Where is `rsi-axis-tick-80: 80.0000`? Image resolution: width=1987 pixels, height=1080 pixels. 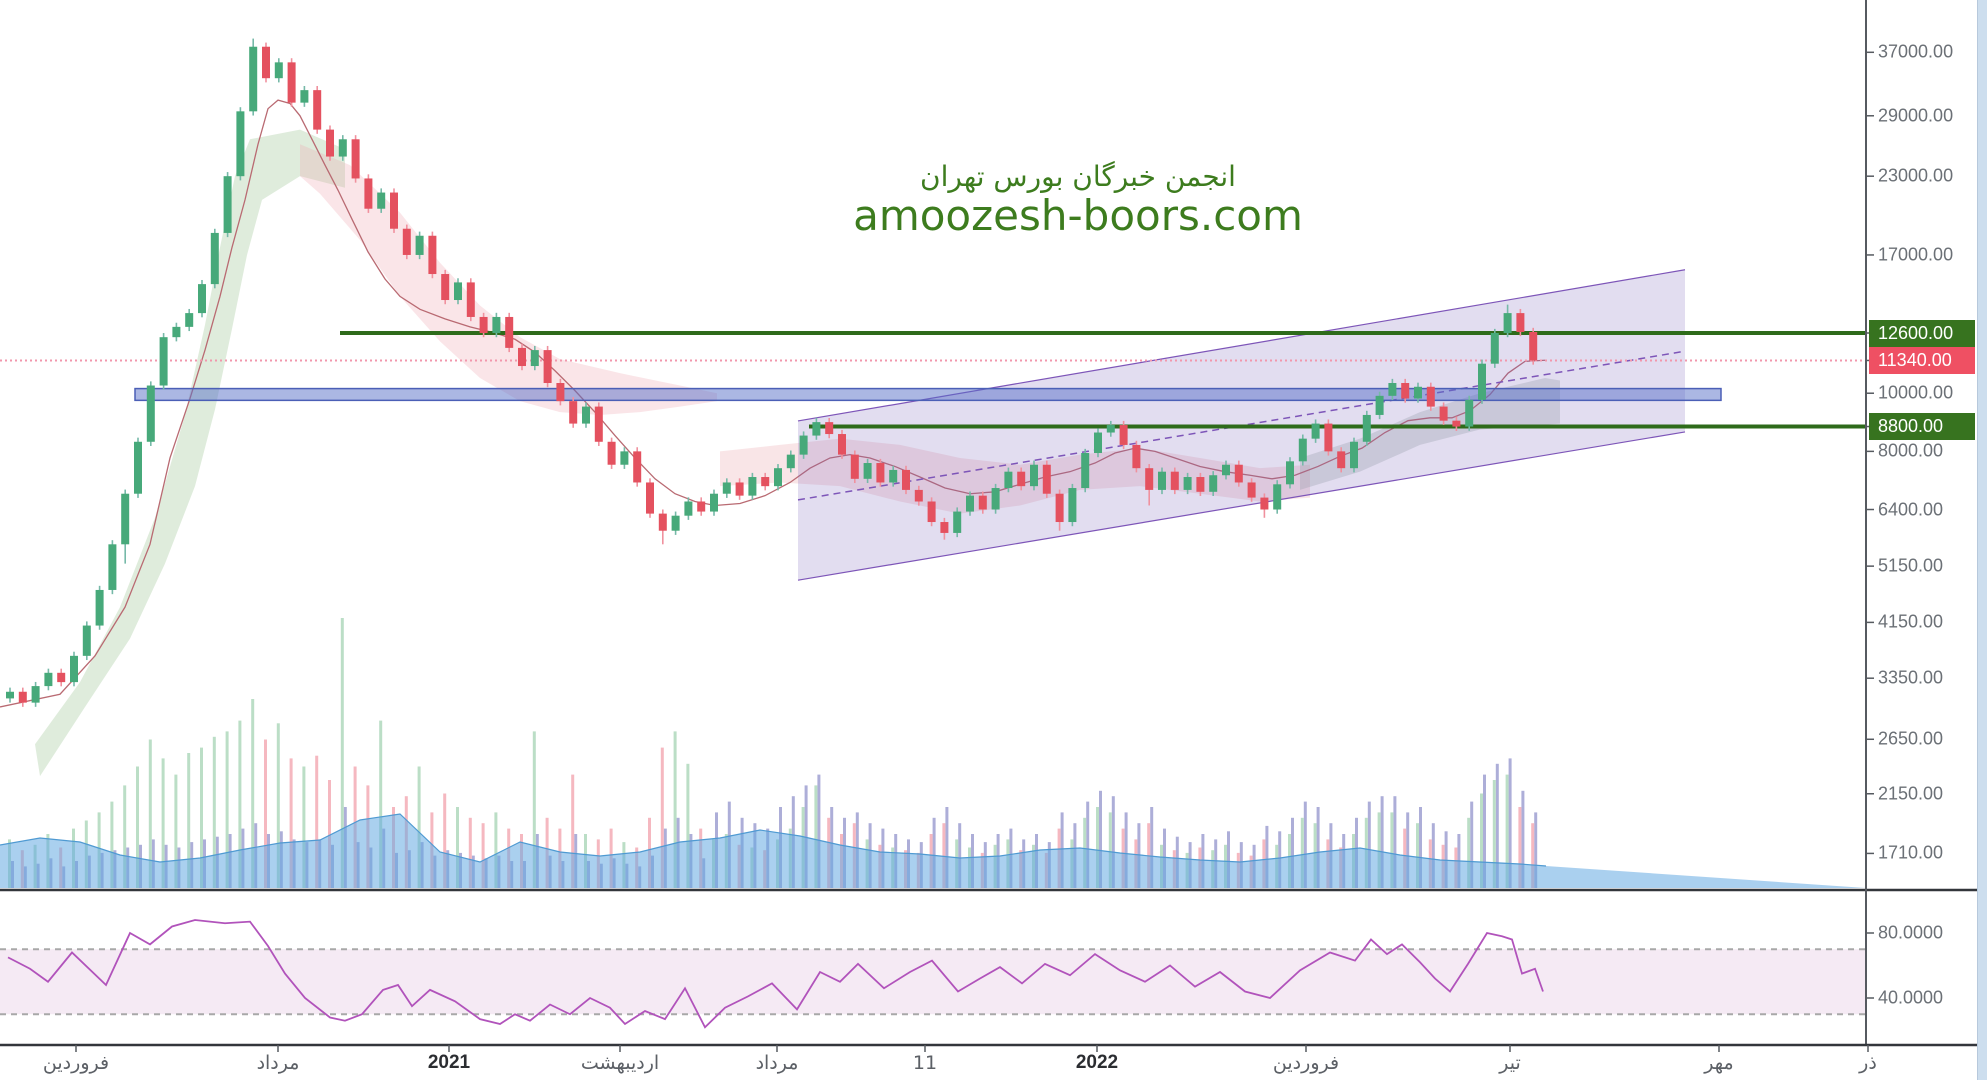 rsi-axis-tick-80: 80.0000 is located at coordinates (1911, 932).